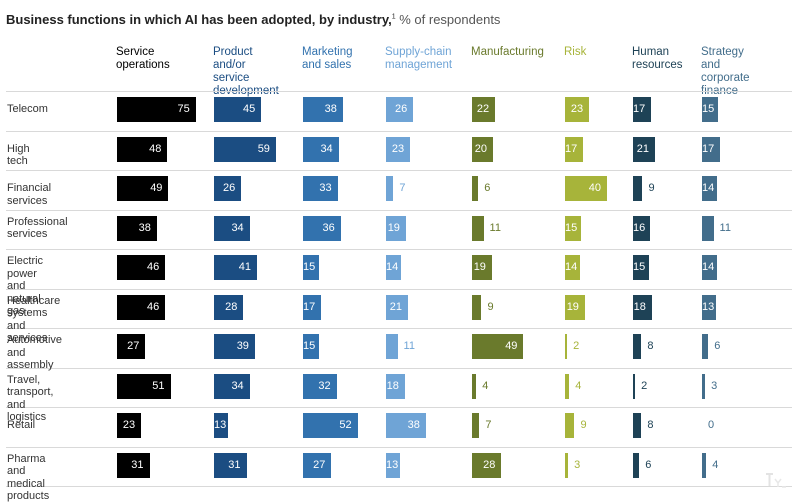  I want to click on value-label-telecom-marketing-and-sales: 38, so click(330, 109).